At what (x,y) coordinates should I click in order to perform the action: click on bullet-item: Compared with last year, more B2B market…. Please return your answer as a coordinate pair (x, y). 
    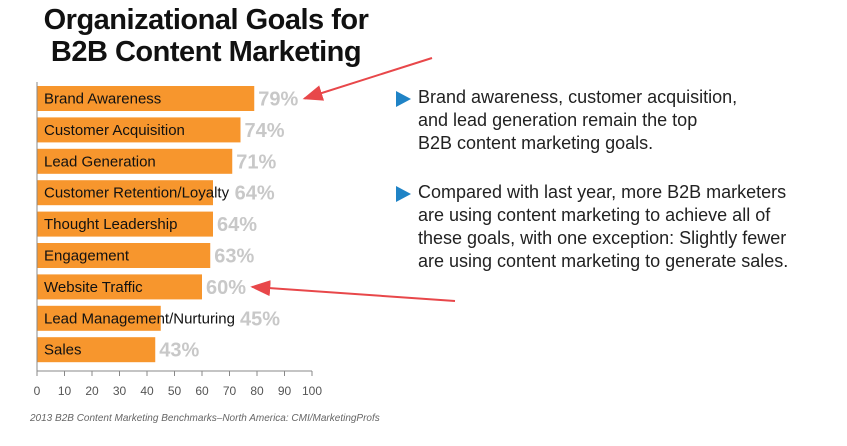
    Looking at the image, I should click on (616, 227).